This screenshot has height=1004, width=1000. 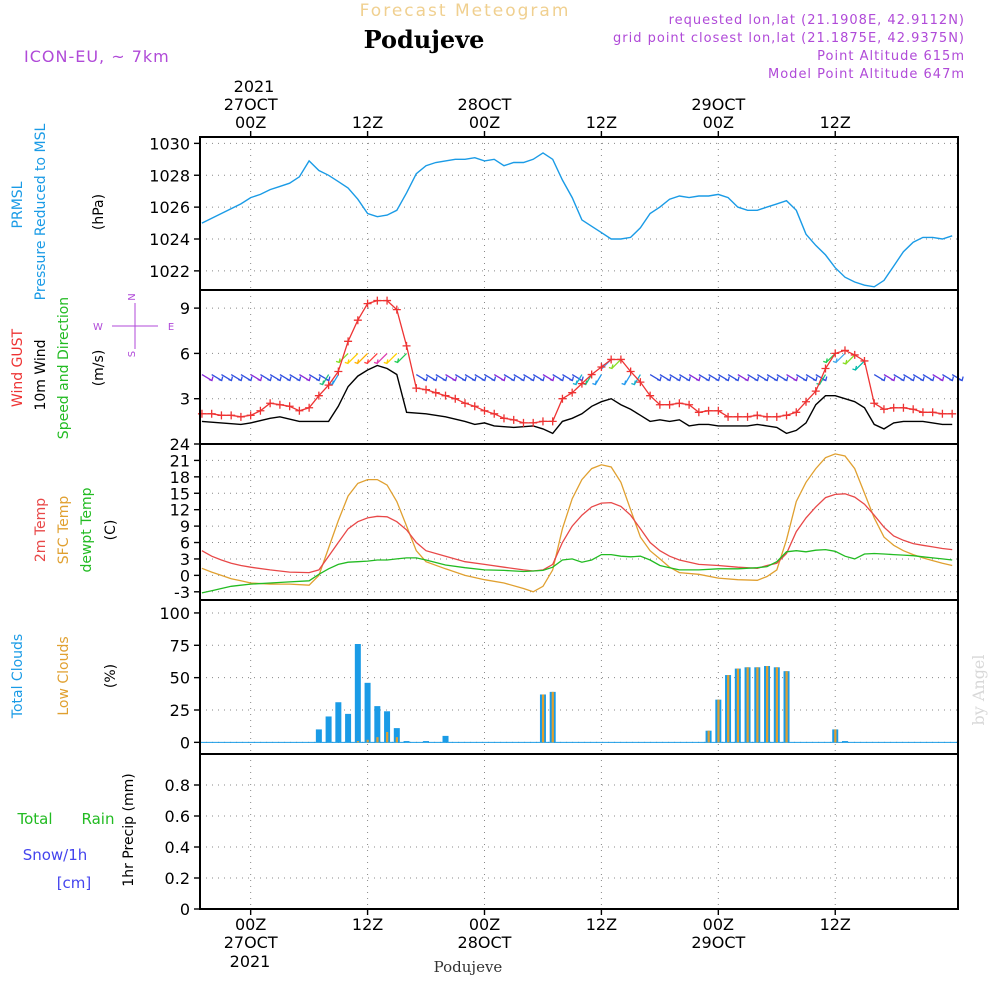 I want to click on p5-label-d: [cm], so click(x=74, y=883).